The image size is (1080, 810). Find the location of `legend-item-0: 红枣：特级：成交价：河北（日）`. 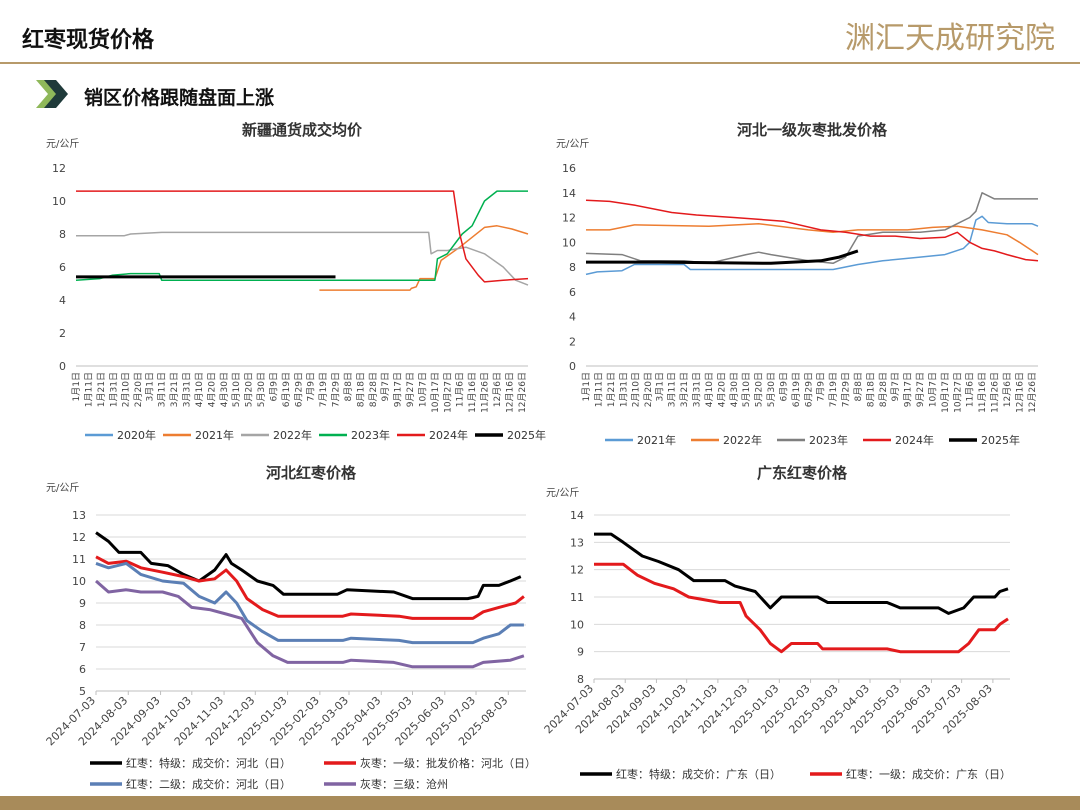

legend-item-0: 红枣：特级：成交价：河北（日） is located at coordinates (190, 763).